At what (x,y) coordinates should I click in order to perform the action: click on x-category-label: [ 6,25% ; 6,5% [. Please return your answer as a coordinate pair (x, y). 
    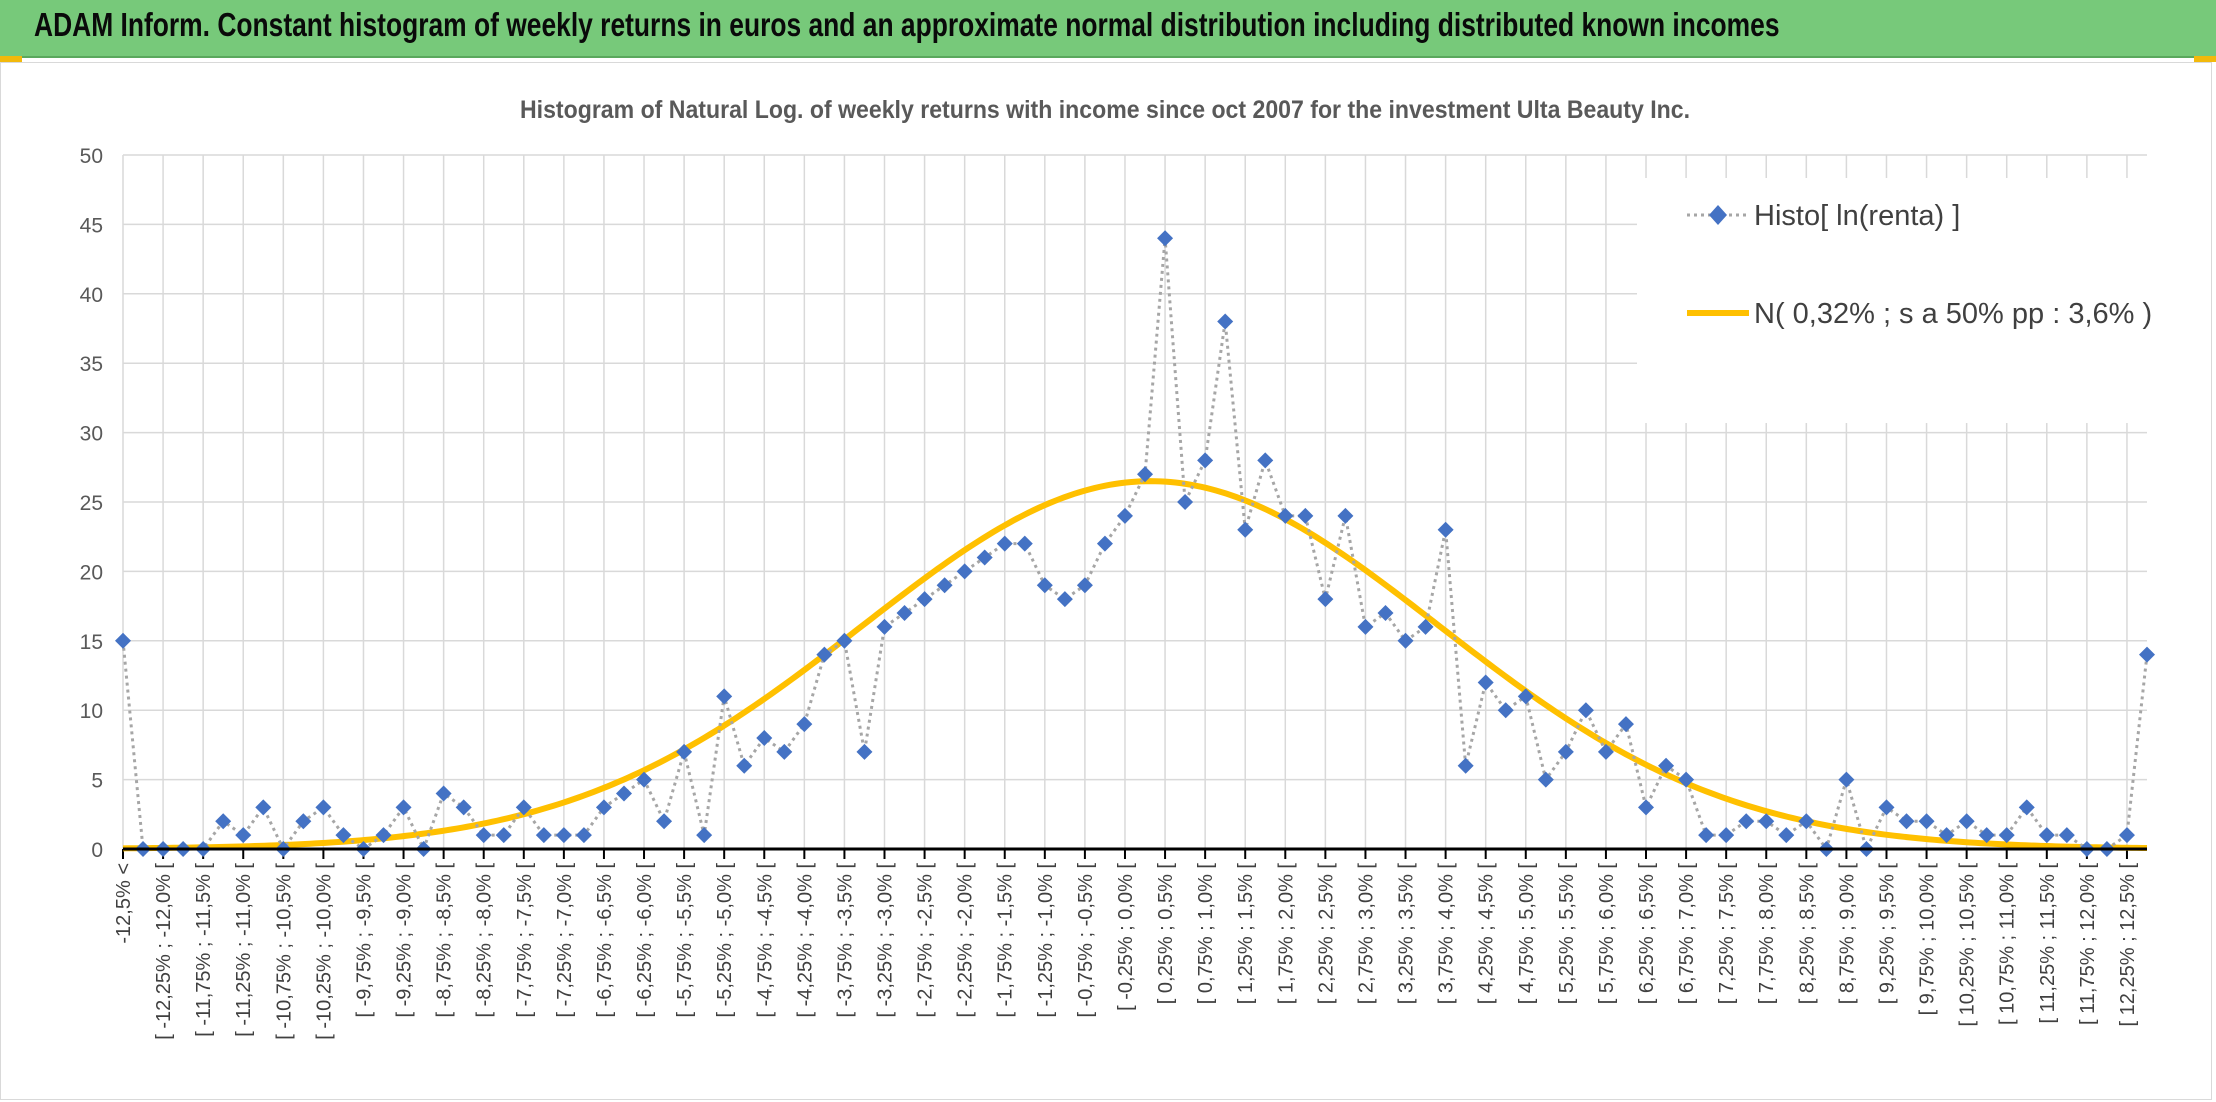
    Looking at the image, I should click on (1647, 934).